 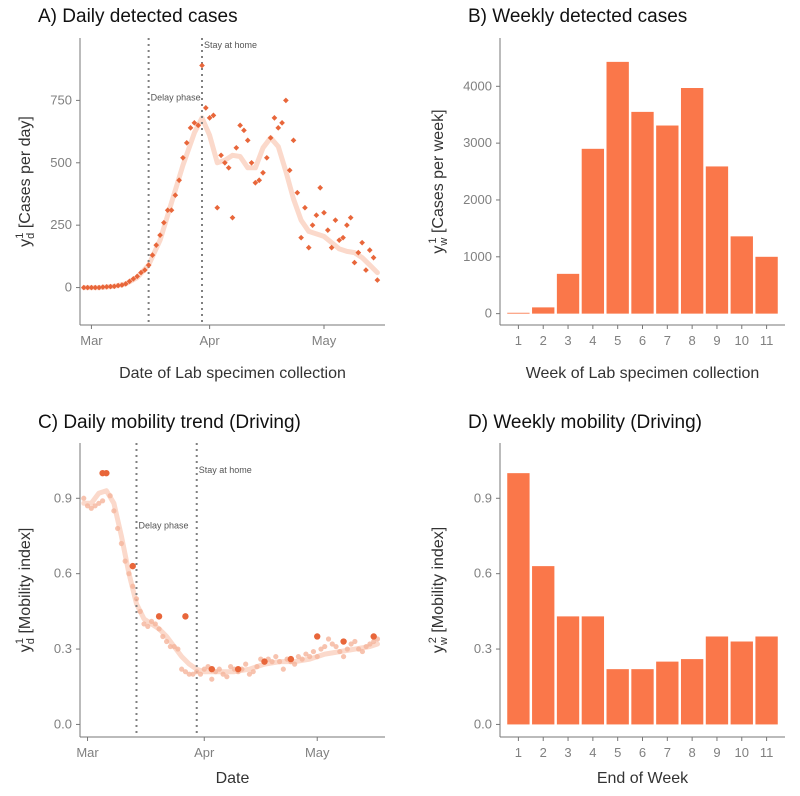 What do you see at coordinates (543, 340) in the screenshot?
I see `x-tick-label: 2` at bounding box center [543, 340].